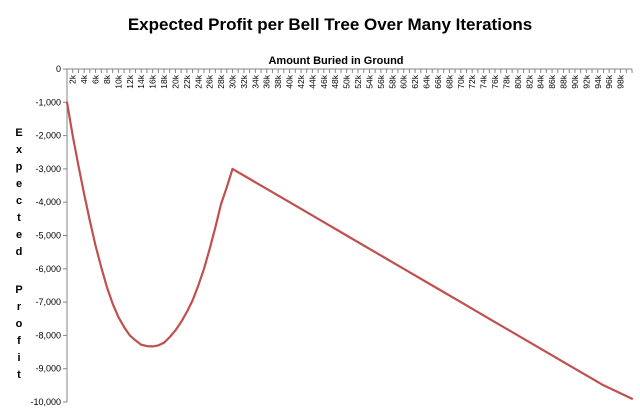  What do you see at coordinates (221, 81) in the screenshot?
I see `x-tick-label: 28k` at bounding box center [221, 81].